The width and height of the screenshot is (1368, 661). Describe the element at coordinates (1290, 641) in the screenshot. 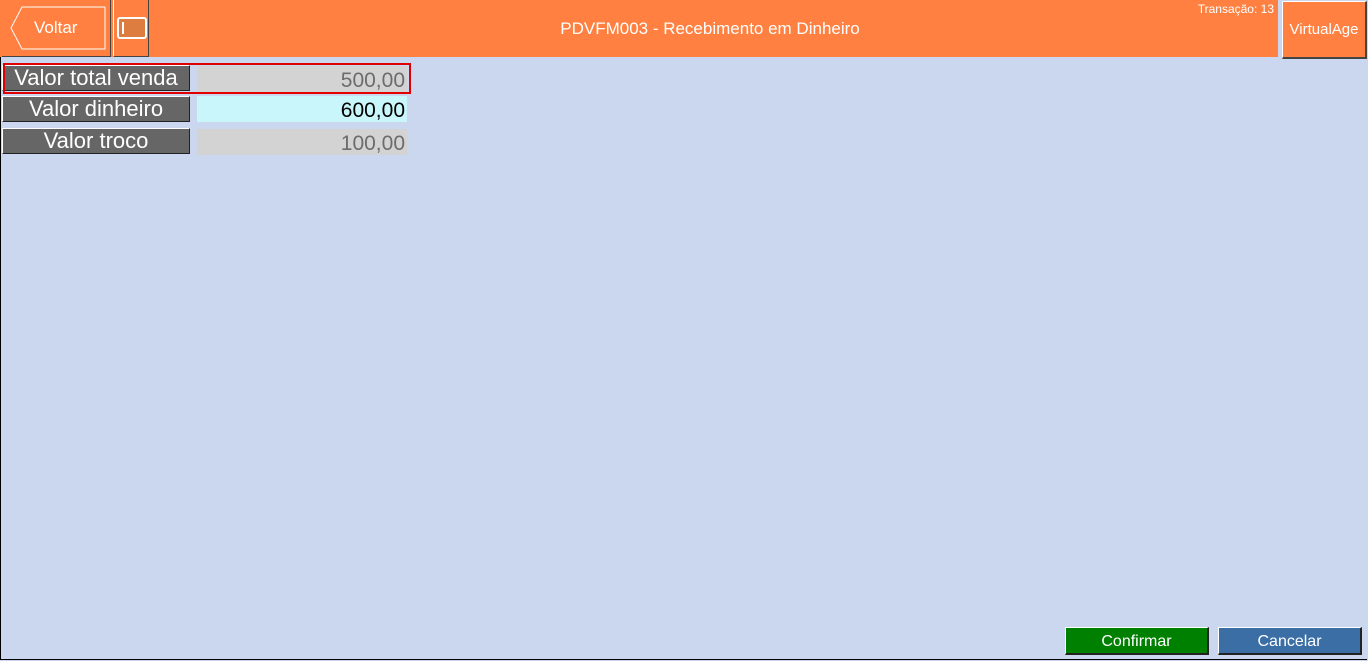

I see `cancel-button: Cancelar` at that location.